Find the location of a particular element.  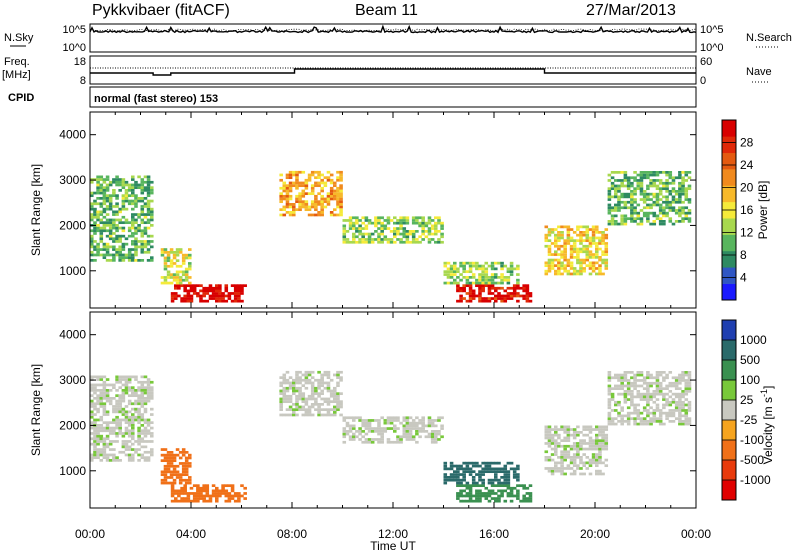

x-tick-label: 12:00 is located at coordinates (393, 534).